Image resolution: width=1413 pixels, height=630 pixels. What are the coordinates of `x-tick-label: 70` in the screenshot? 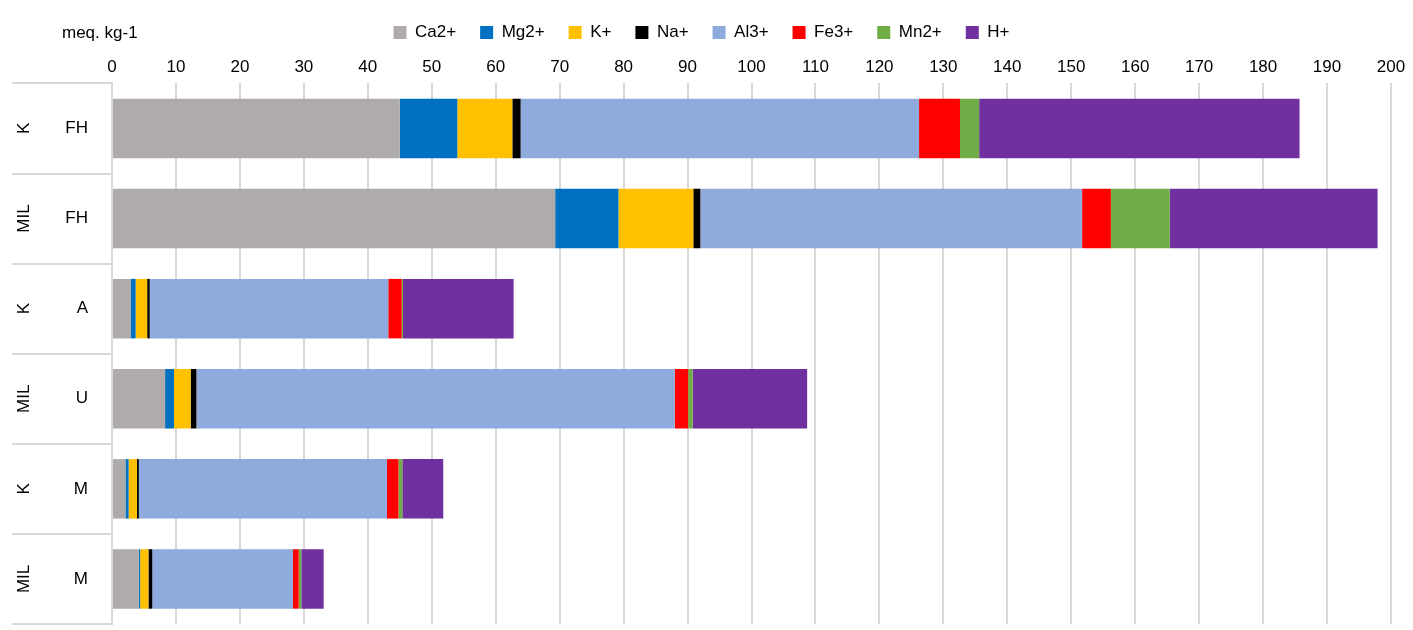 It's located at (560, 66).